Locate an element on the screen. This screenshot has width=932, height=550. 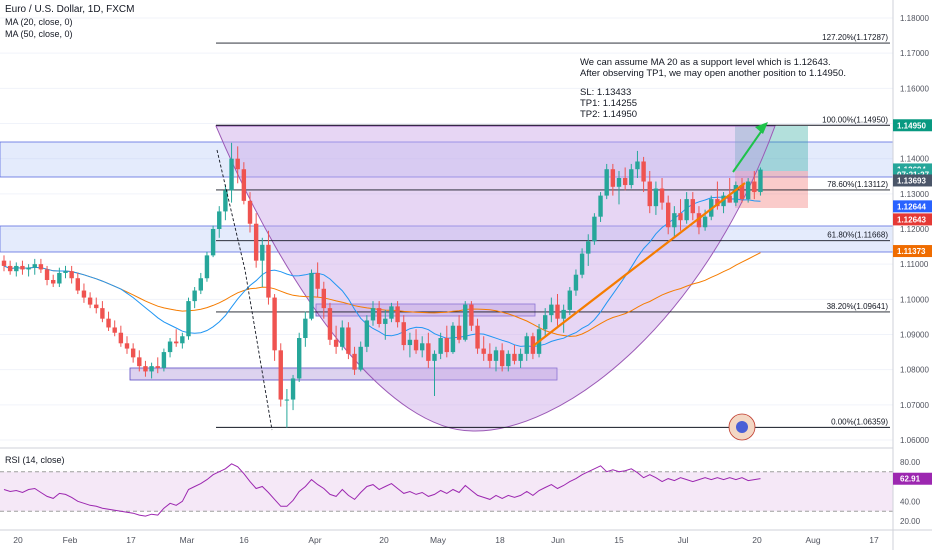
fib-label: 38.20%(1.09641) is located at coordinates (858, 306).